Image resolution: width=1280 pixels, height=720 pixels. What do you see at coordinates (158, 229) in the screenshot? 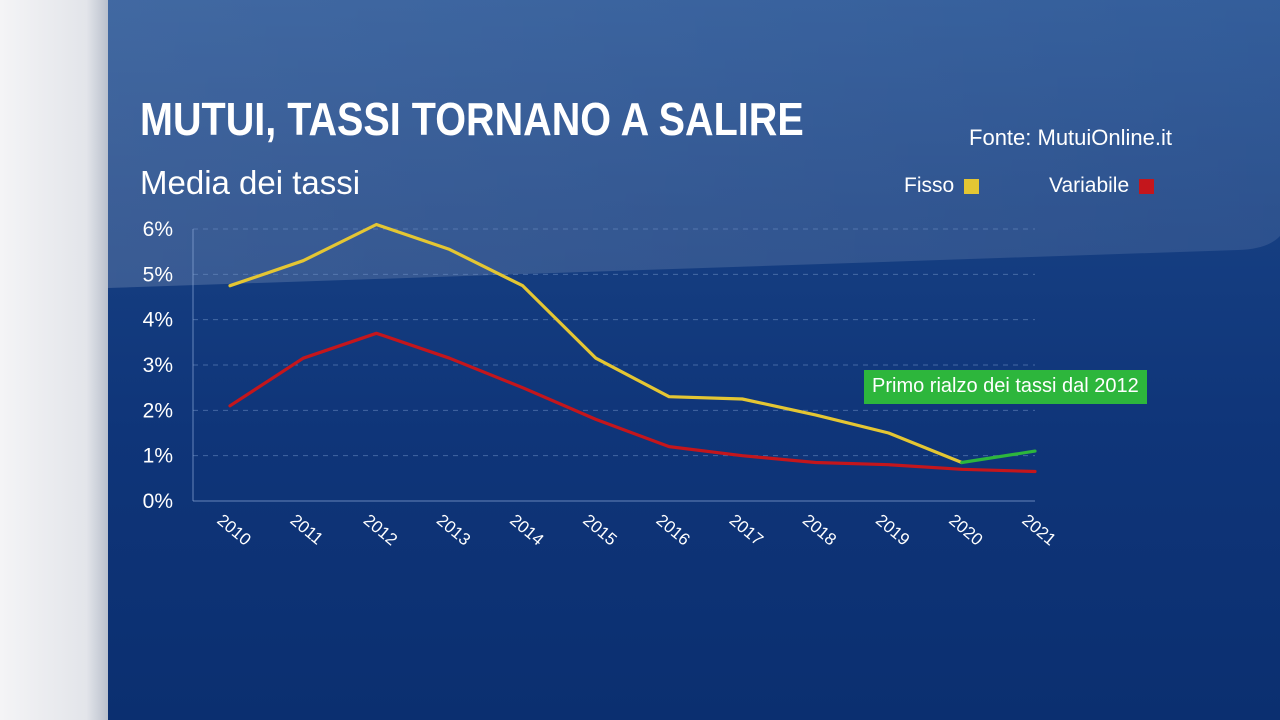
I see `y-tick-label: 6%` at bounding box center [158, 229].